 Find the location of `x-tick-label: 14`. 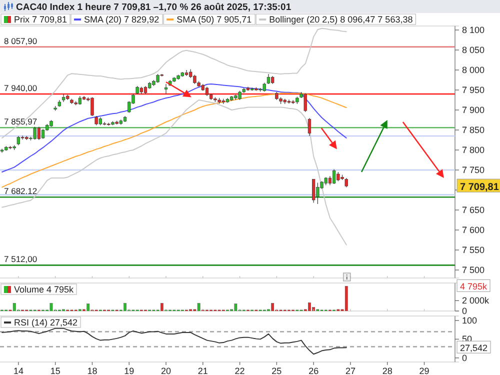

x-tick-label: 14 is located at coordinates (18, 370).